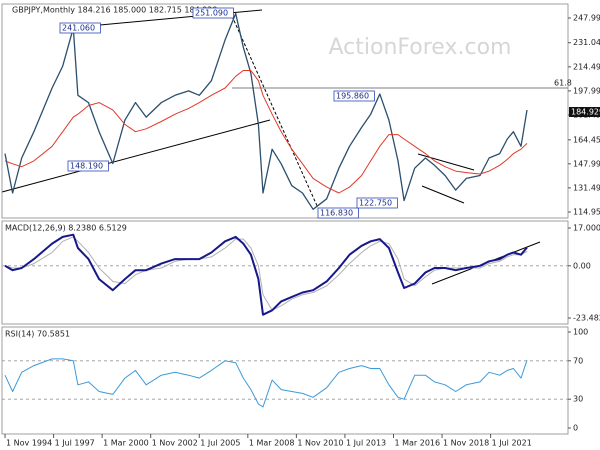 The image size is (600, 450). I want to click on annotation: 241.060, so click(78, 28).